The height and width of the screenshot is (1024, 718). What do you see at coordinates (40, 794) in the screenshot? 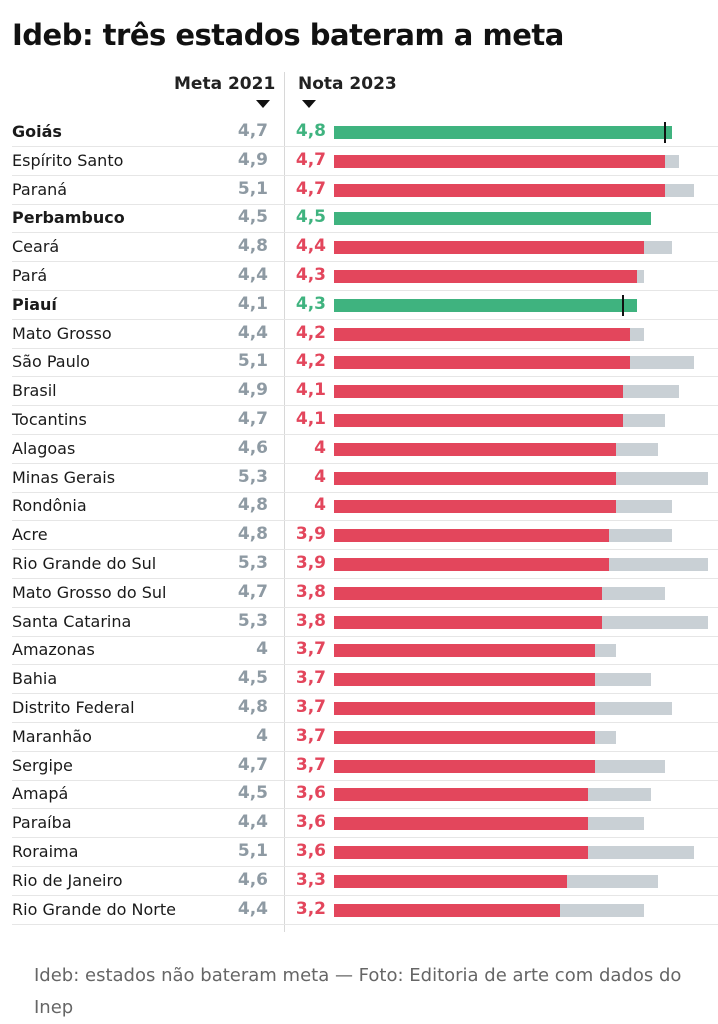
I see `state-label: Amapá` at bounding box center [40, 794].